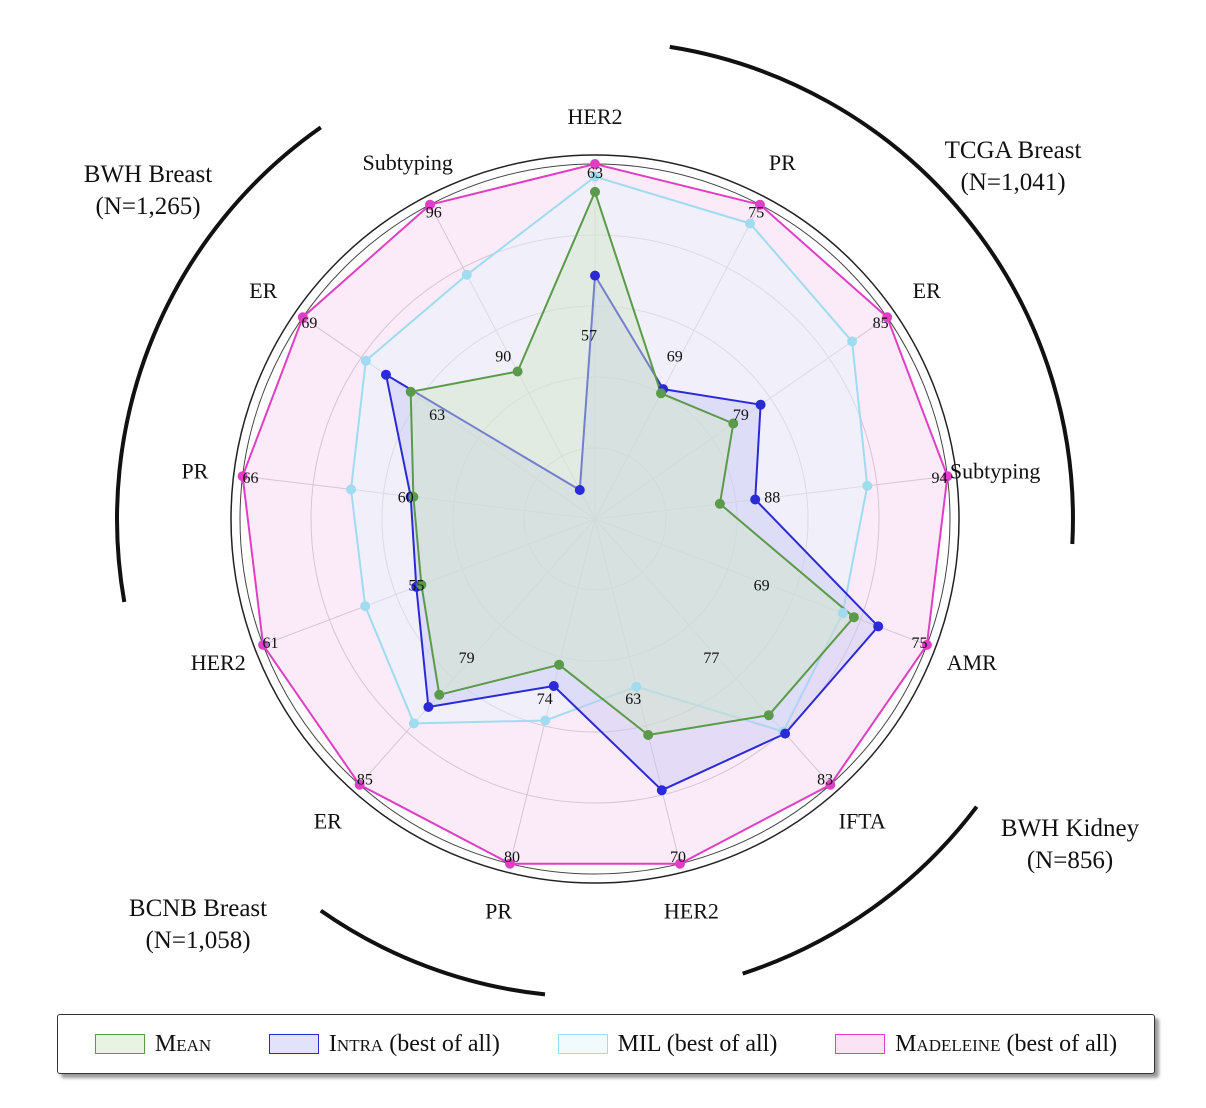  I want to click on legend-item-madeleine: Madeleine (best of all), so click(976, 1044).